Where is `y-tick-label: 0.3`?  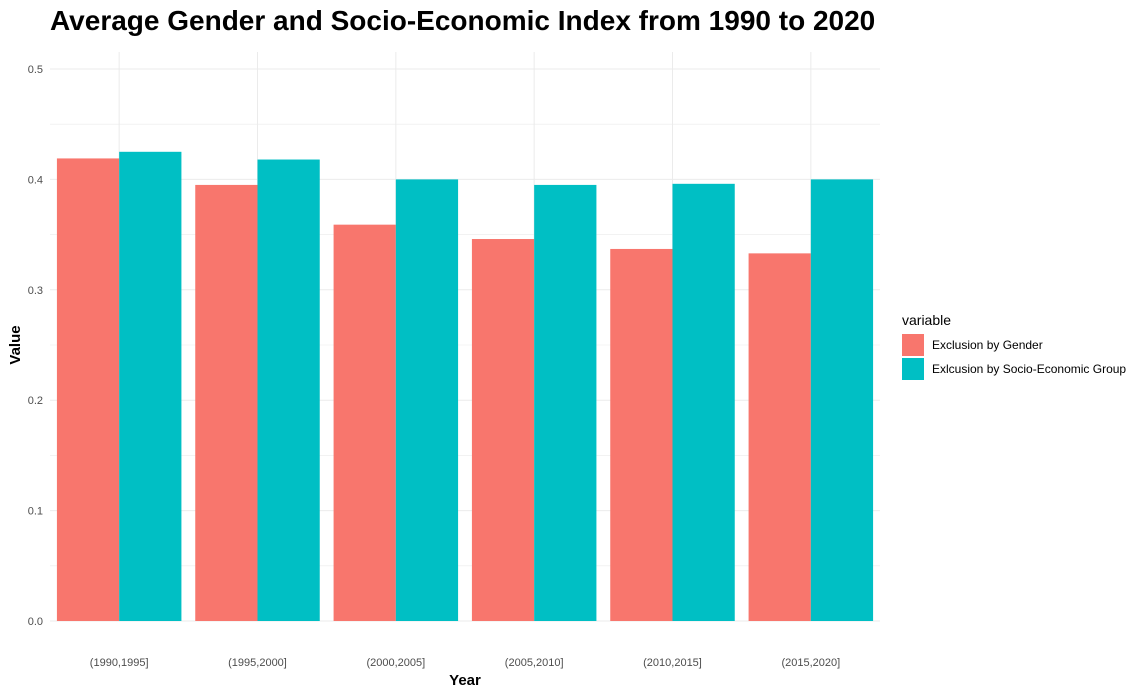 y-tick-label: 0.3 is located at coordinates (35, 291).